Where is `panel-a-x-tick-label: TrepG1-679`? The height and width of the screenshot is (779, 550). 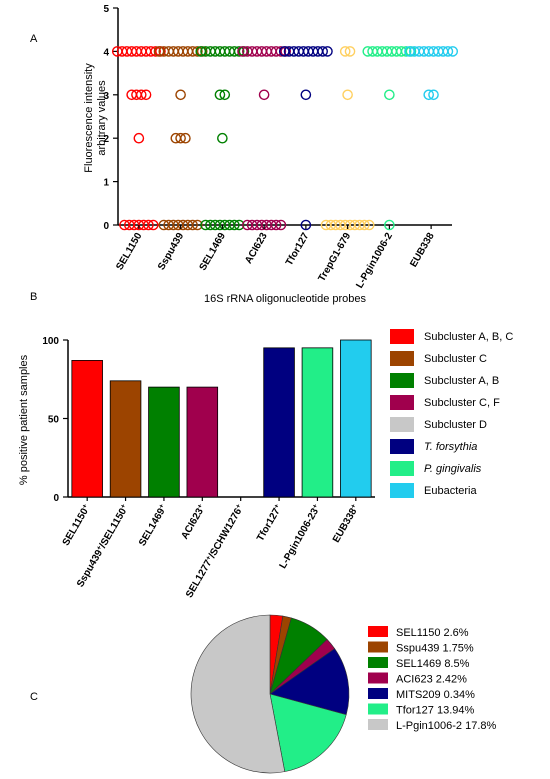 panel-a-x-tick-label: TrepG1-679 is located at coordinates (334, 257).